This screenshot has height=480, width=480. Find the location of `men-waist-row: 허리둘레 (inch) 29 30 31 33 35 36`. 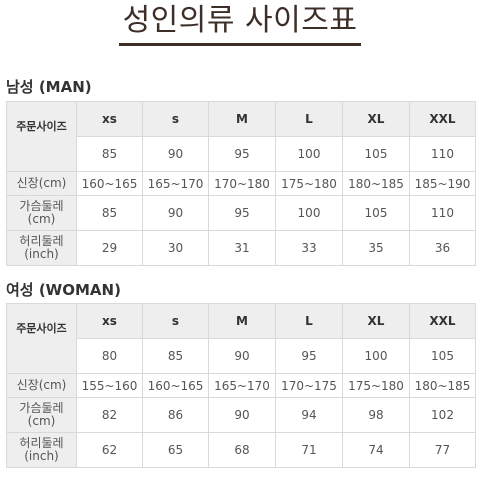

men-waist-row: 허리둘레 (inch) 29 30 31 33 35 36 is located at coordinates (241, 248).